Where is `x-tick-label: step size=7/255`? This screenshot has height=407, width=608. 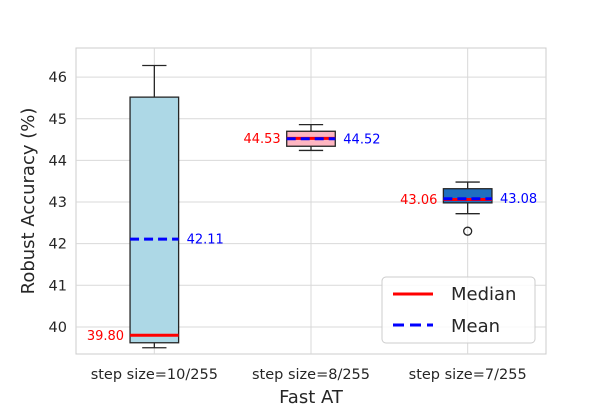 x-tick-label: step size=7/255 is located at coordinates (468, 375).